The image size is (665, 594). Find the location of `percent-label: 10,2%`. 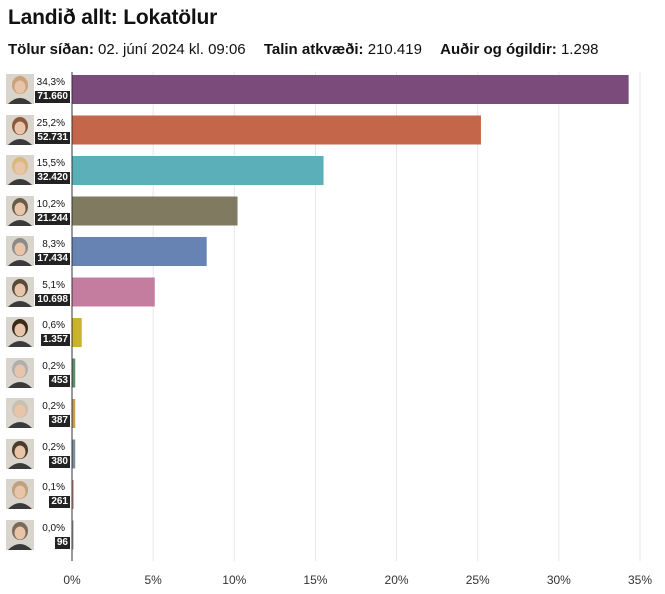

percent-label: 10,2% is located at coordinates (50, 204).